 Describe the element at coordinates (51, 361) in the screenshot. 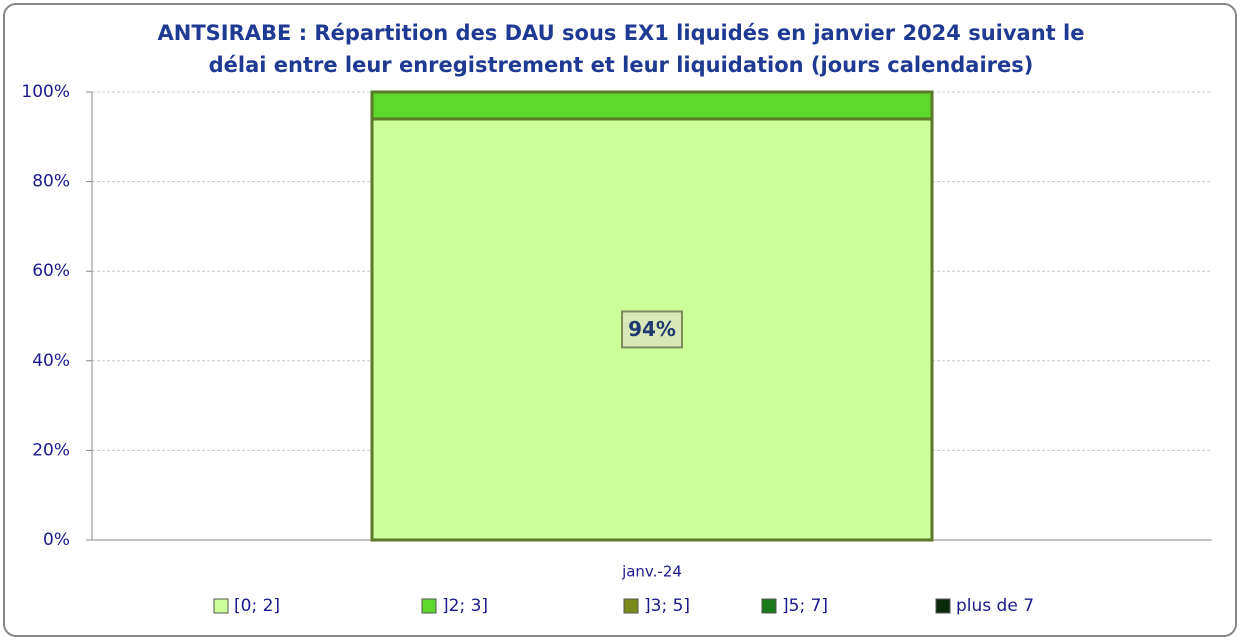

I see `y-tick-label: 40%` at that location.